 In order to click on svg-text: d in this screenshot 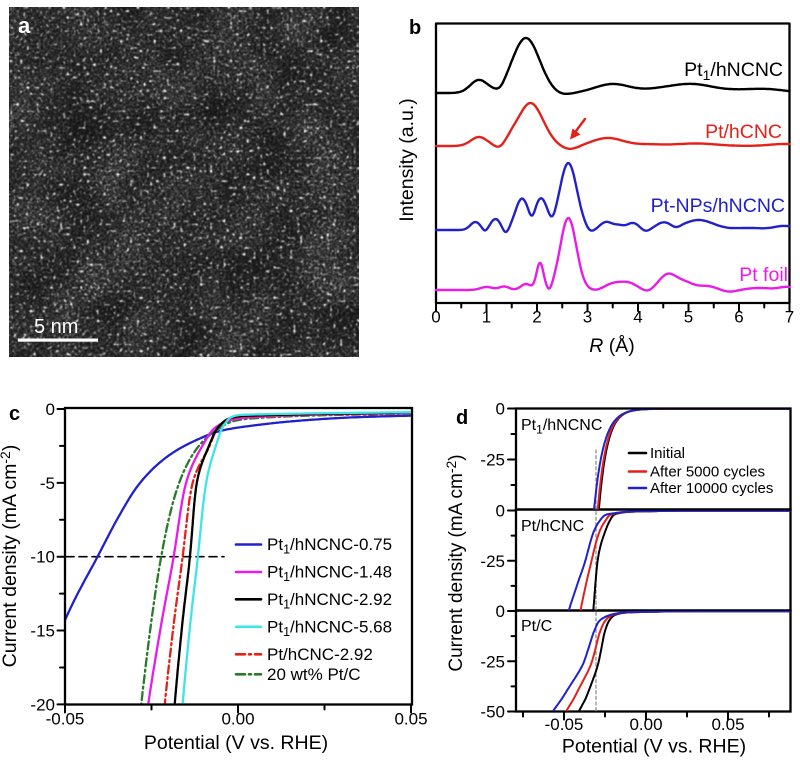, I will do `click(462, 418)`.